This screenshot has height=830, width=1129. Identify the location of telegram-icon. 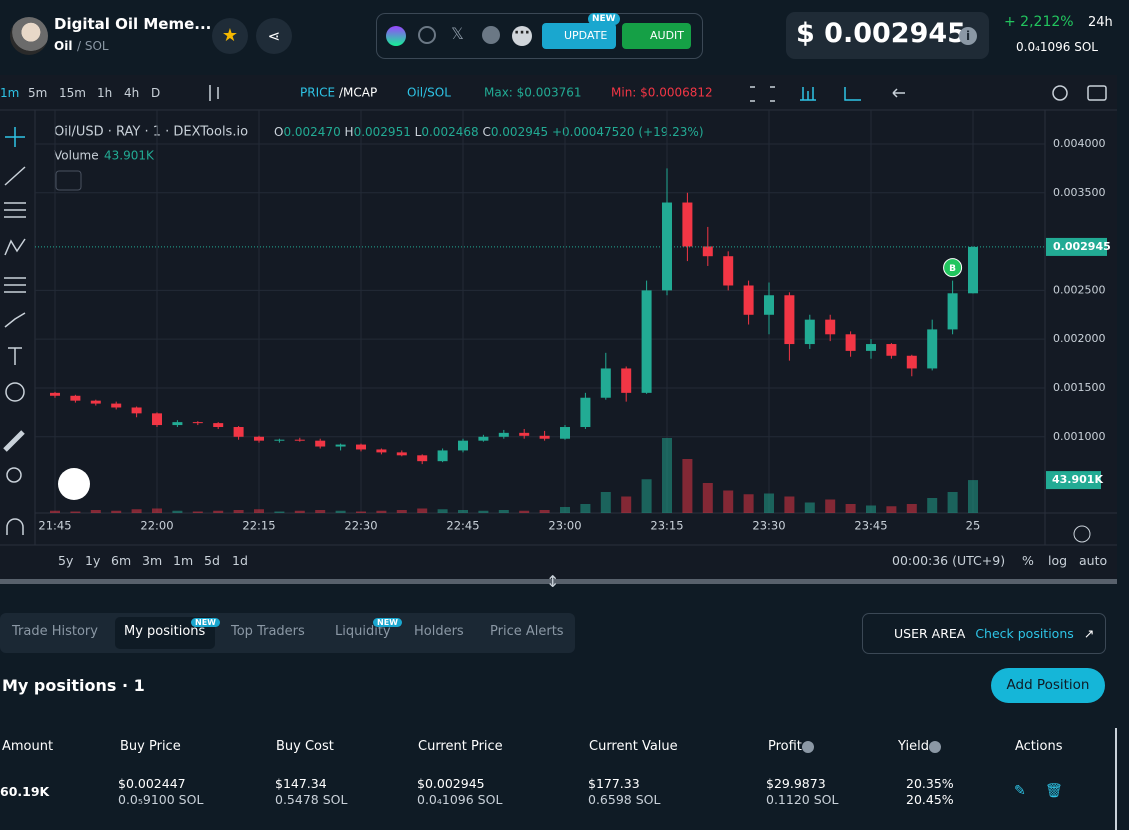
(491, 35).